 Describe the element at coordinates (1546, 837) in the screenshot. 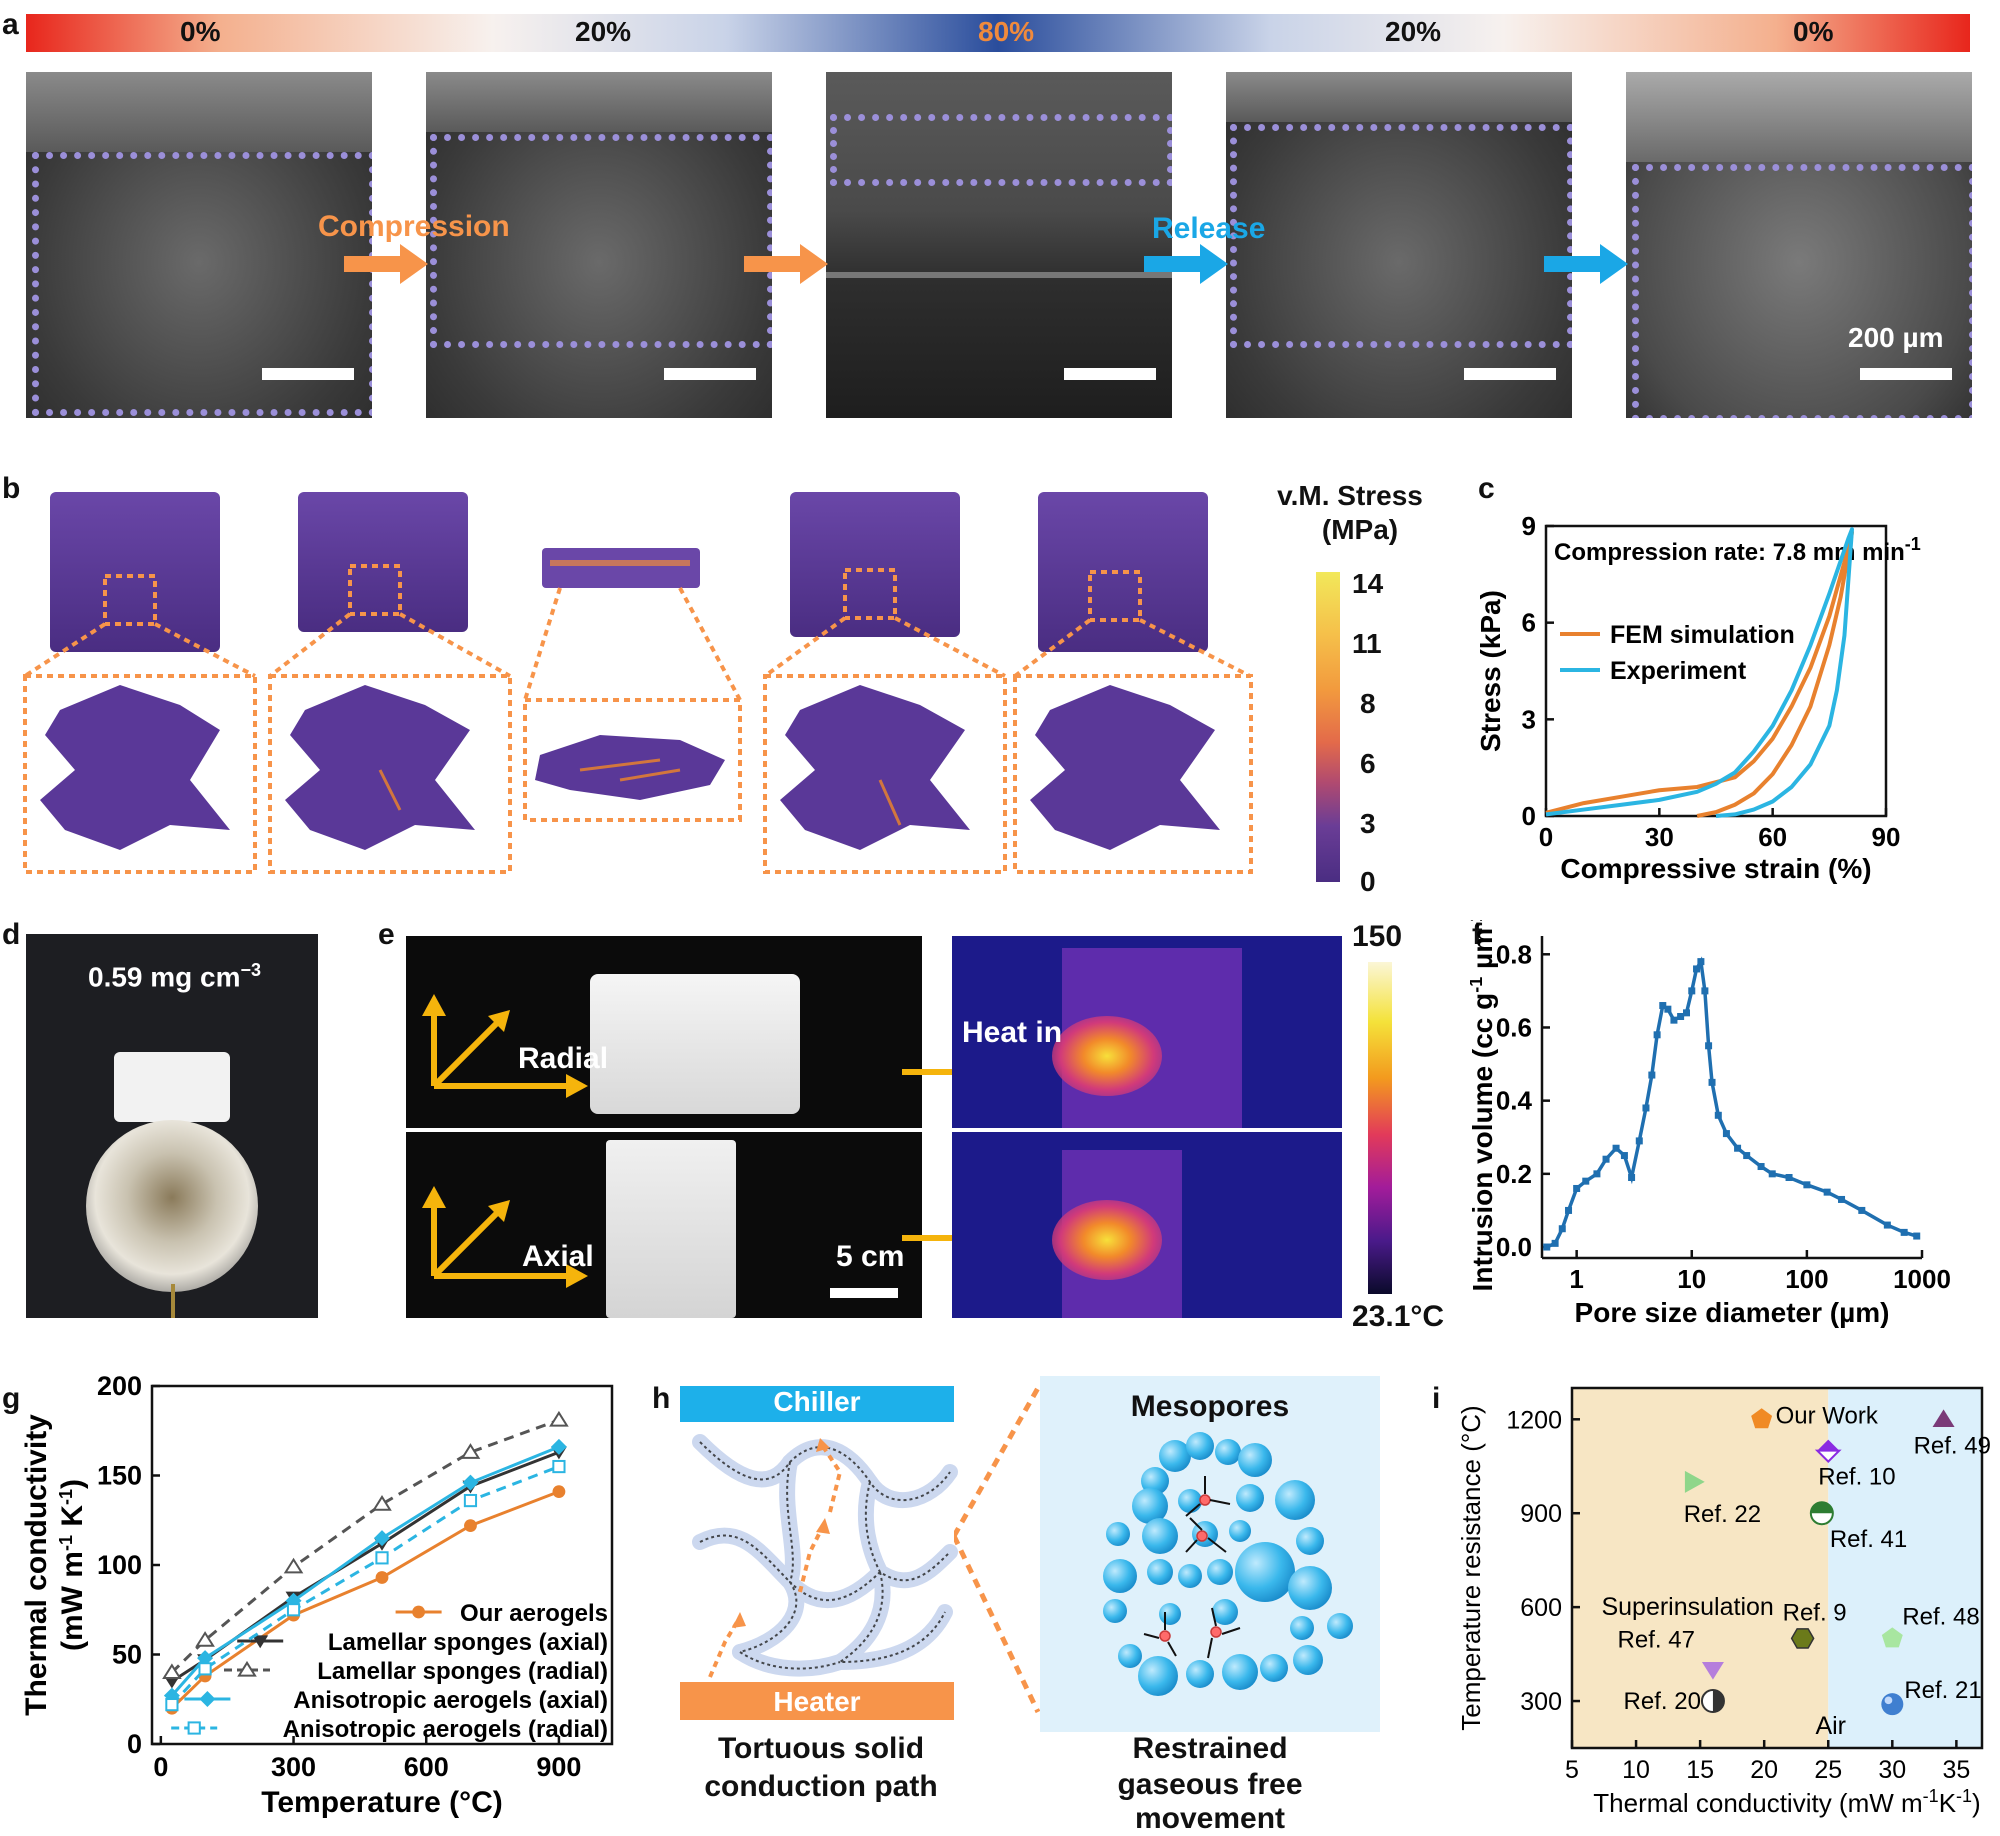

I see `x-tick-label: 0` at that location.